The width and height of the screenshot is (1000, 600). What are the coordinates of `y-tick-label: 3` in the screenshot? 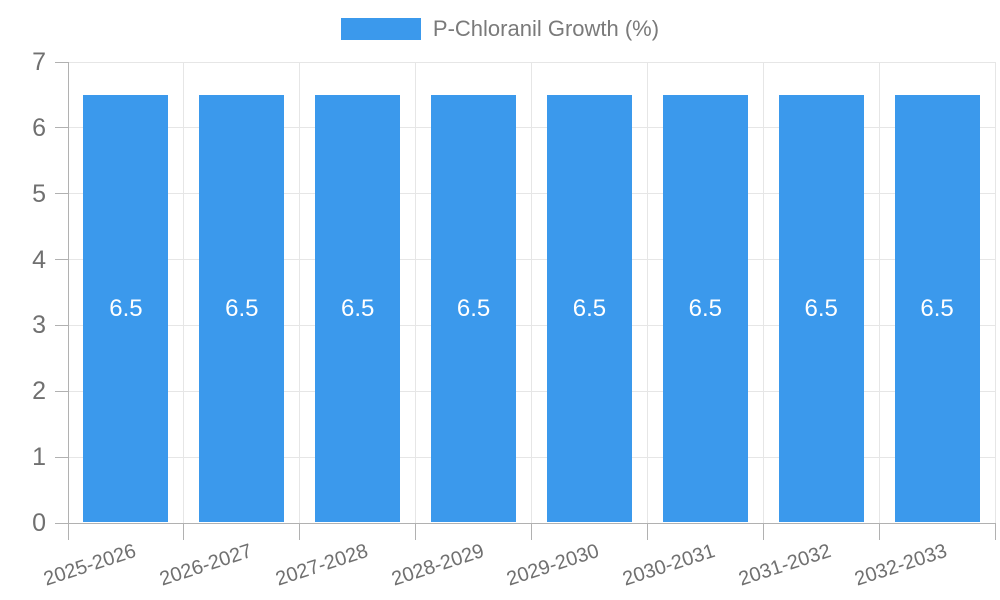 It's located at (39, 325).